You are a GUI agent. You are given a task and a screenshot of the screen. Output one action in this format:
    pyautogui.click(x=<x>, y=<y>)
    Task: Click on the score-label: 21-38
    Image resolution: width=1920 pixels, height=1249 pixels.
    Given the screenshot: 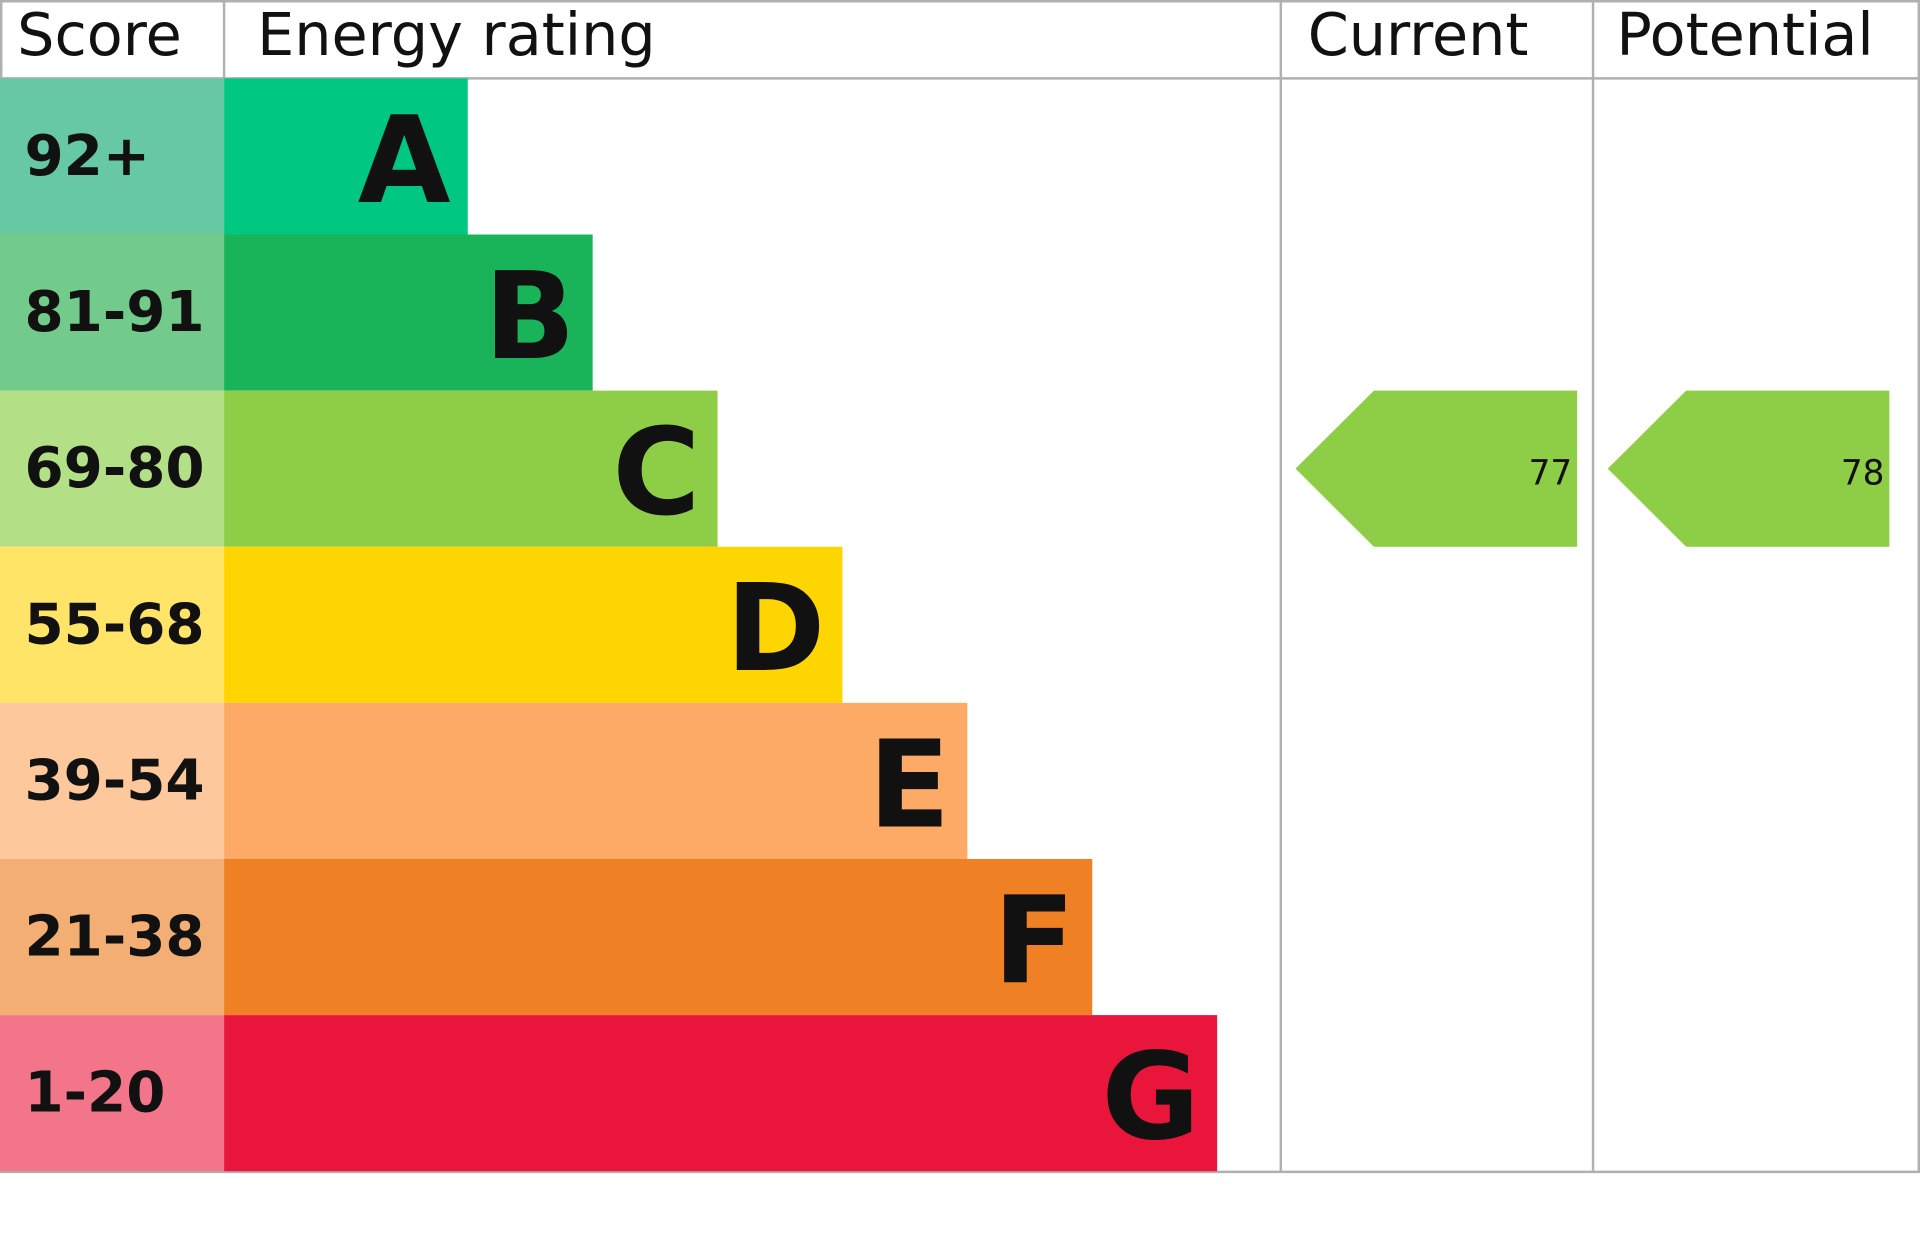 What is the action you would take?
    pyautogui.click(x=114, y=937)
    